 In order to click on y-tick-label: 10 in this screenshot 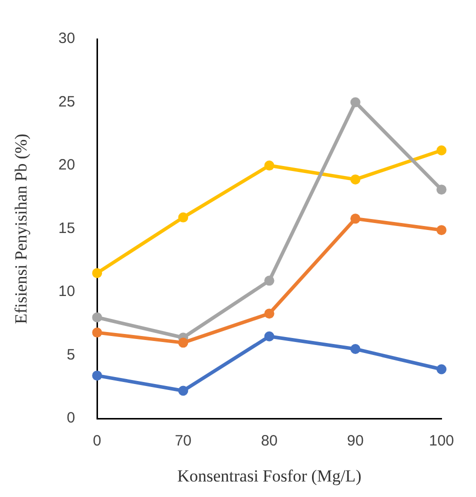, I will do `click(67, 291)`.